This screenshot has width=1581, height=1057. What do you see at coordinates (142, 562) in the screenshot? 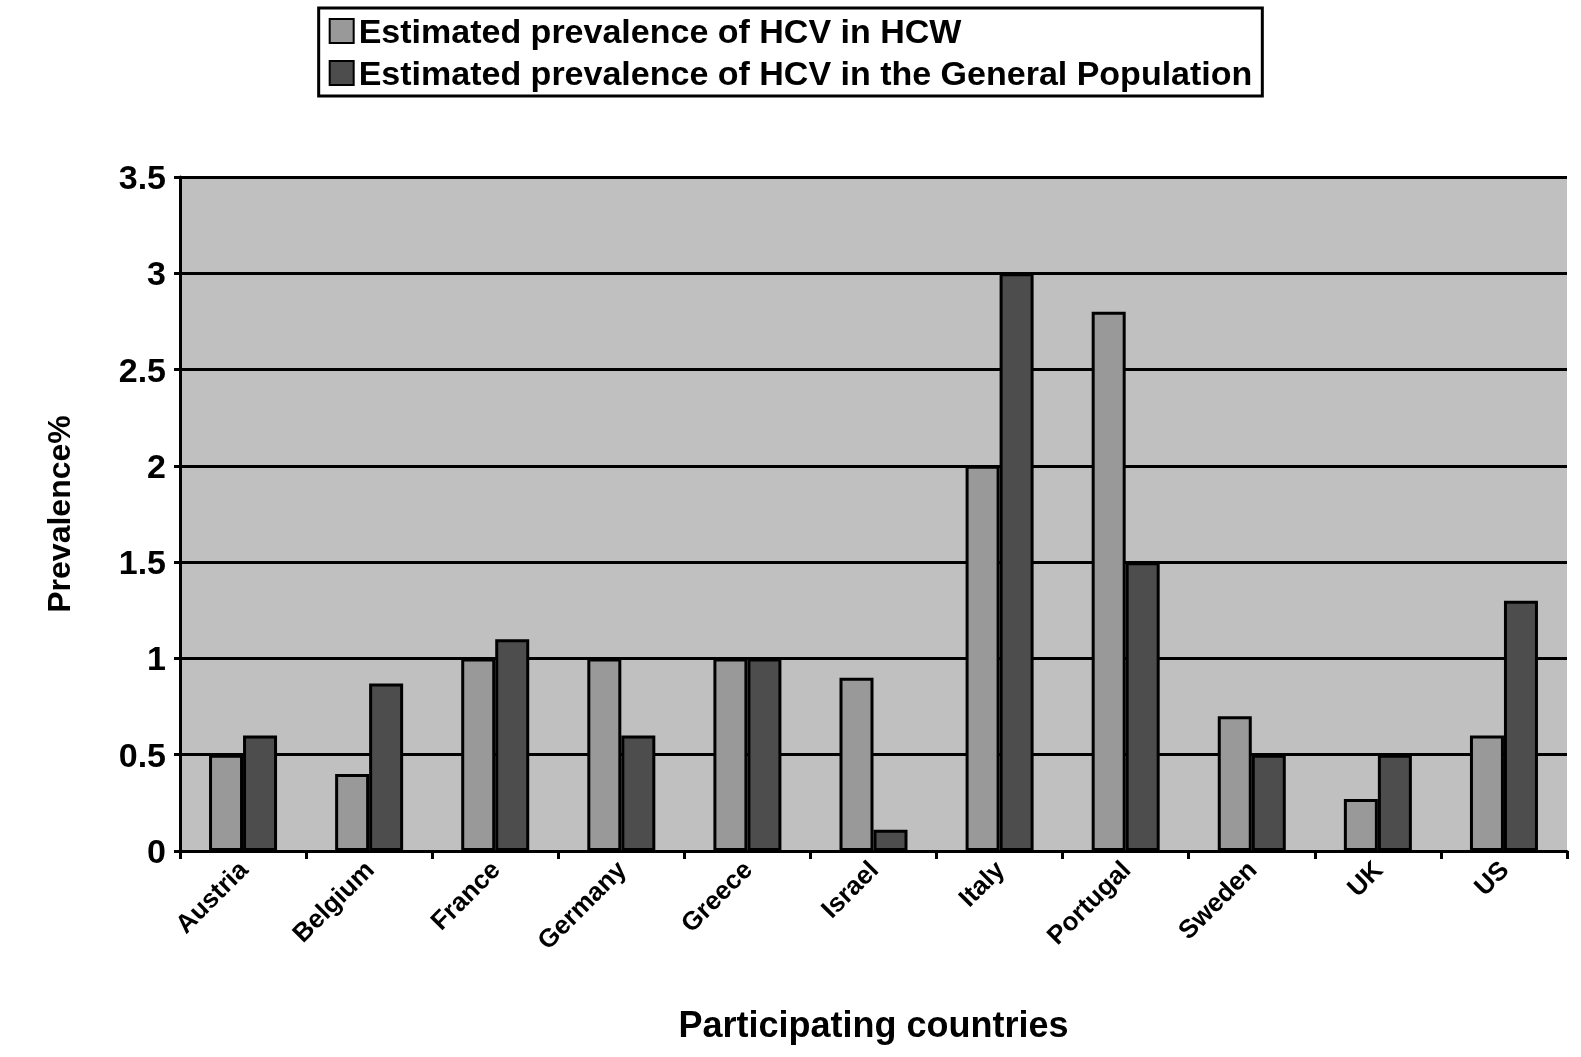
I see `y-tick-label: 1.5` at bounding box center [142, 562].